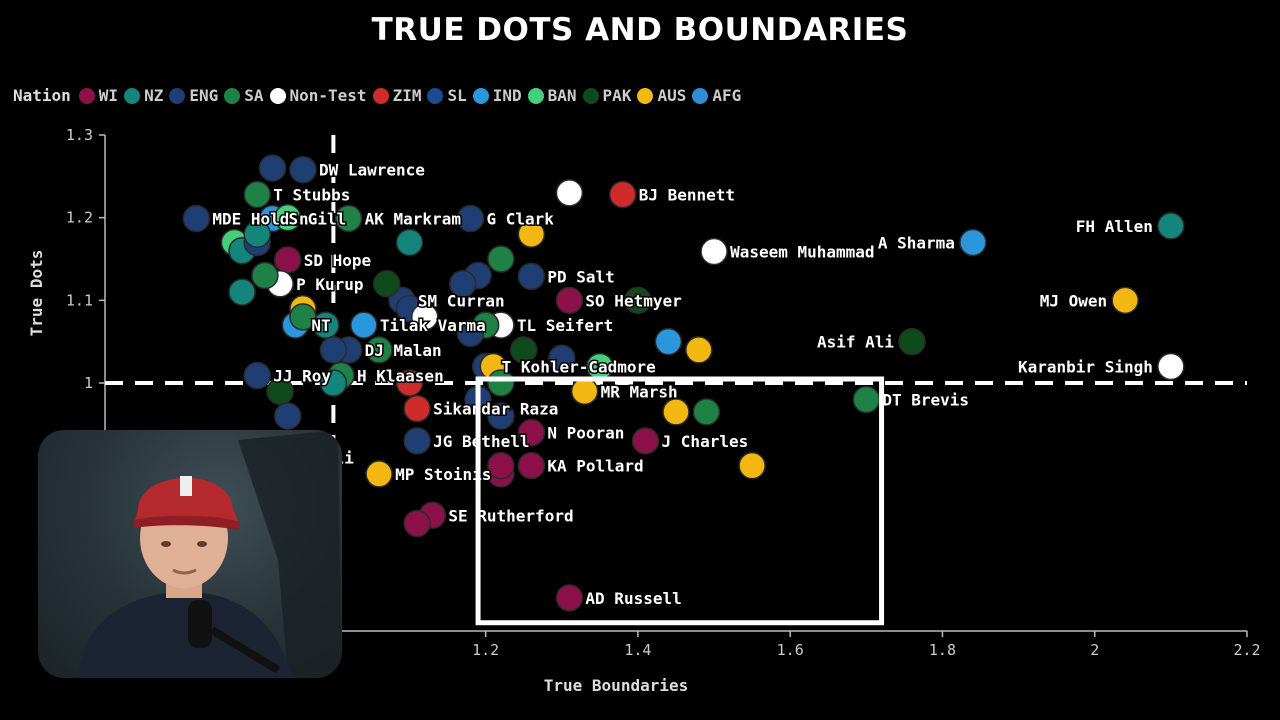  I want to click on y-tick-label: 1.1, so click(79, 300).